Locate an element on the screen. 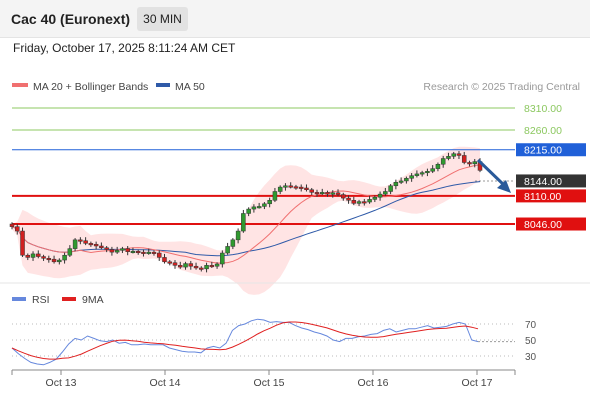 This screenshot has width=590, height=400. x-tick-label: Oct 17 is located at coordinates (477, 383).